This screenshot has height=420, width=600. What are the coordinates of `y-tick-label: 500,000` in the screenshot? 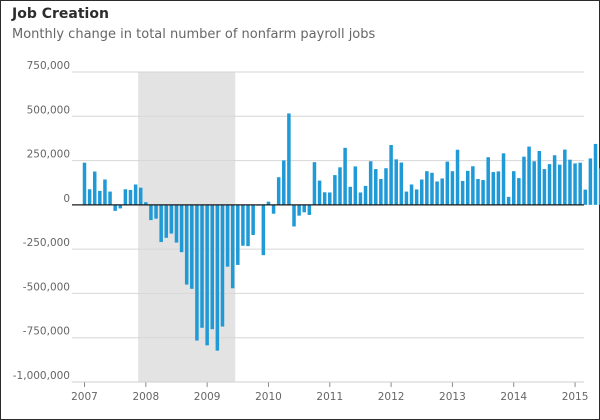 It's located at (48, 110).